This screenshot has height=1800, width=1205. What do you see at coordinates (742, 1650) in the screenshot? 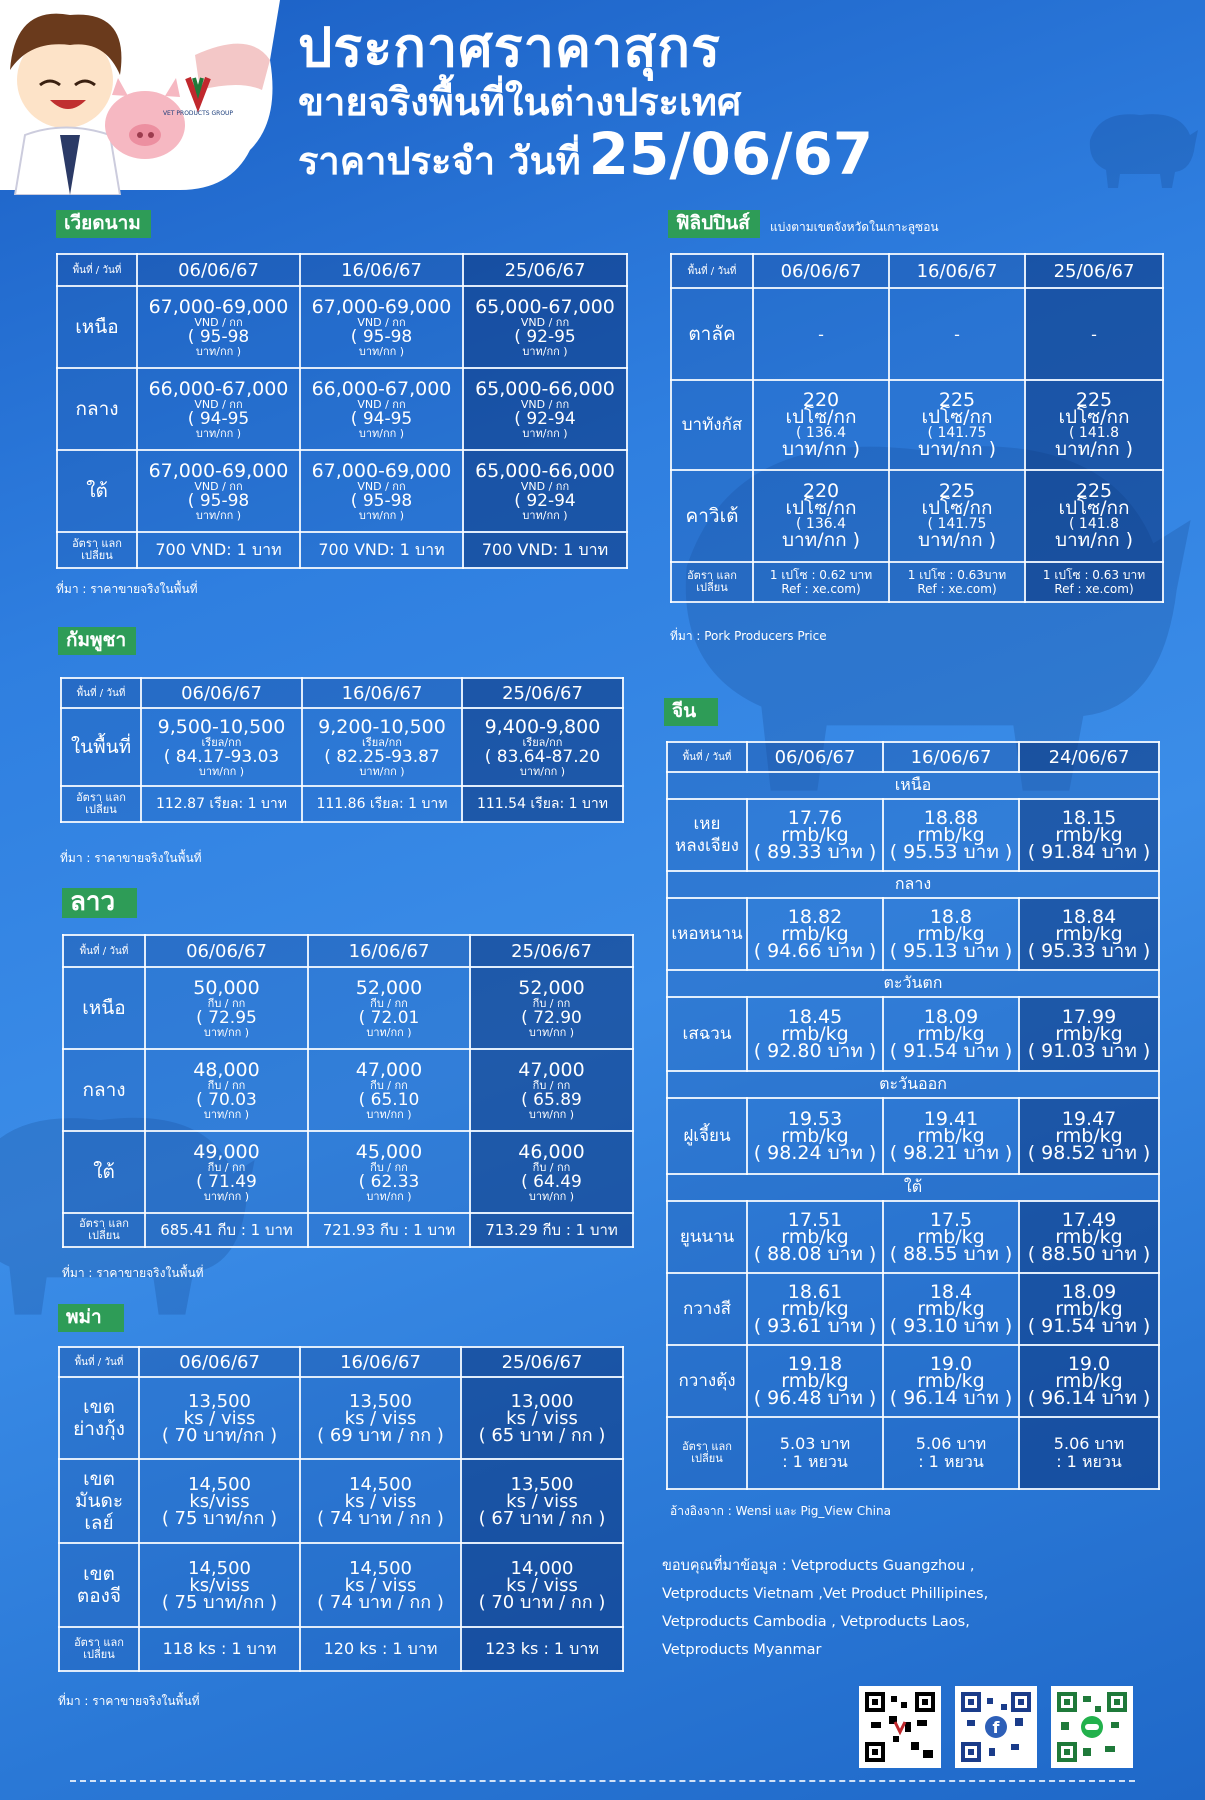
I see `credits-line: Vetproducts Myanmar` at bounding box center [742, 1650].